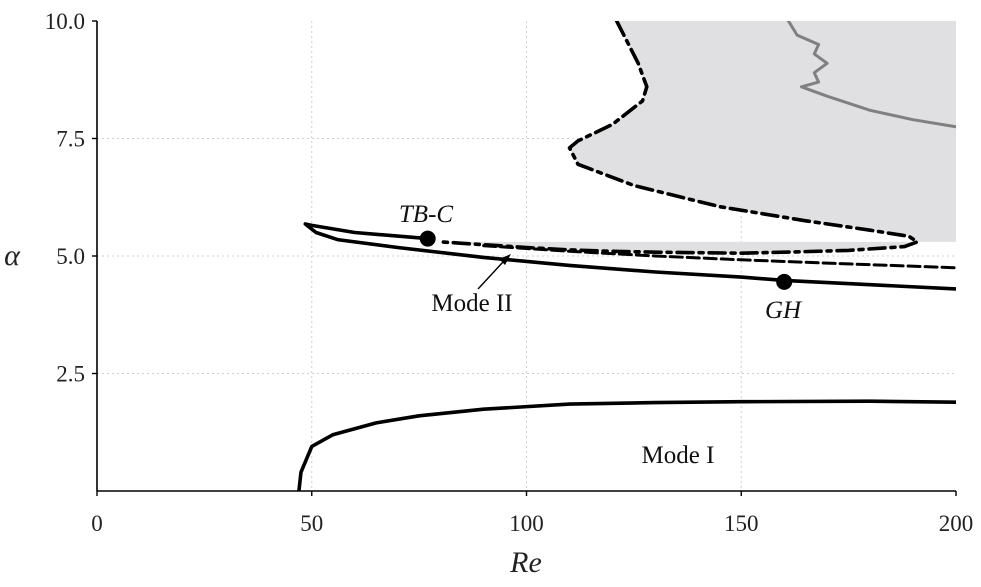 This screenshot has height=587, width=981. I want to click on tbc-label: TB-C, so click(426, 214).